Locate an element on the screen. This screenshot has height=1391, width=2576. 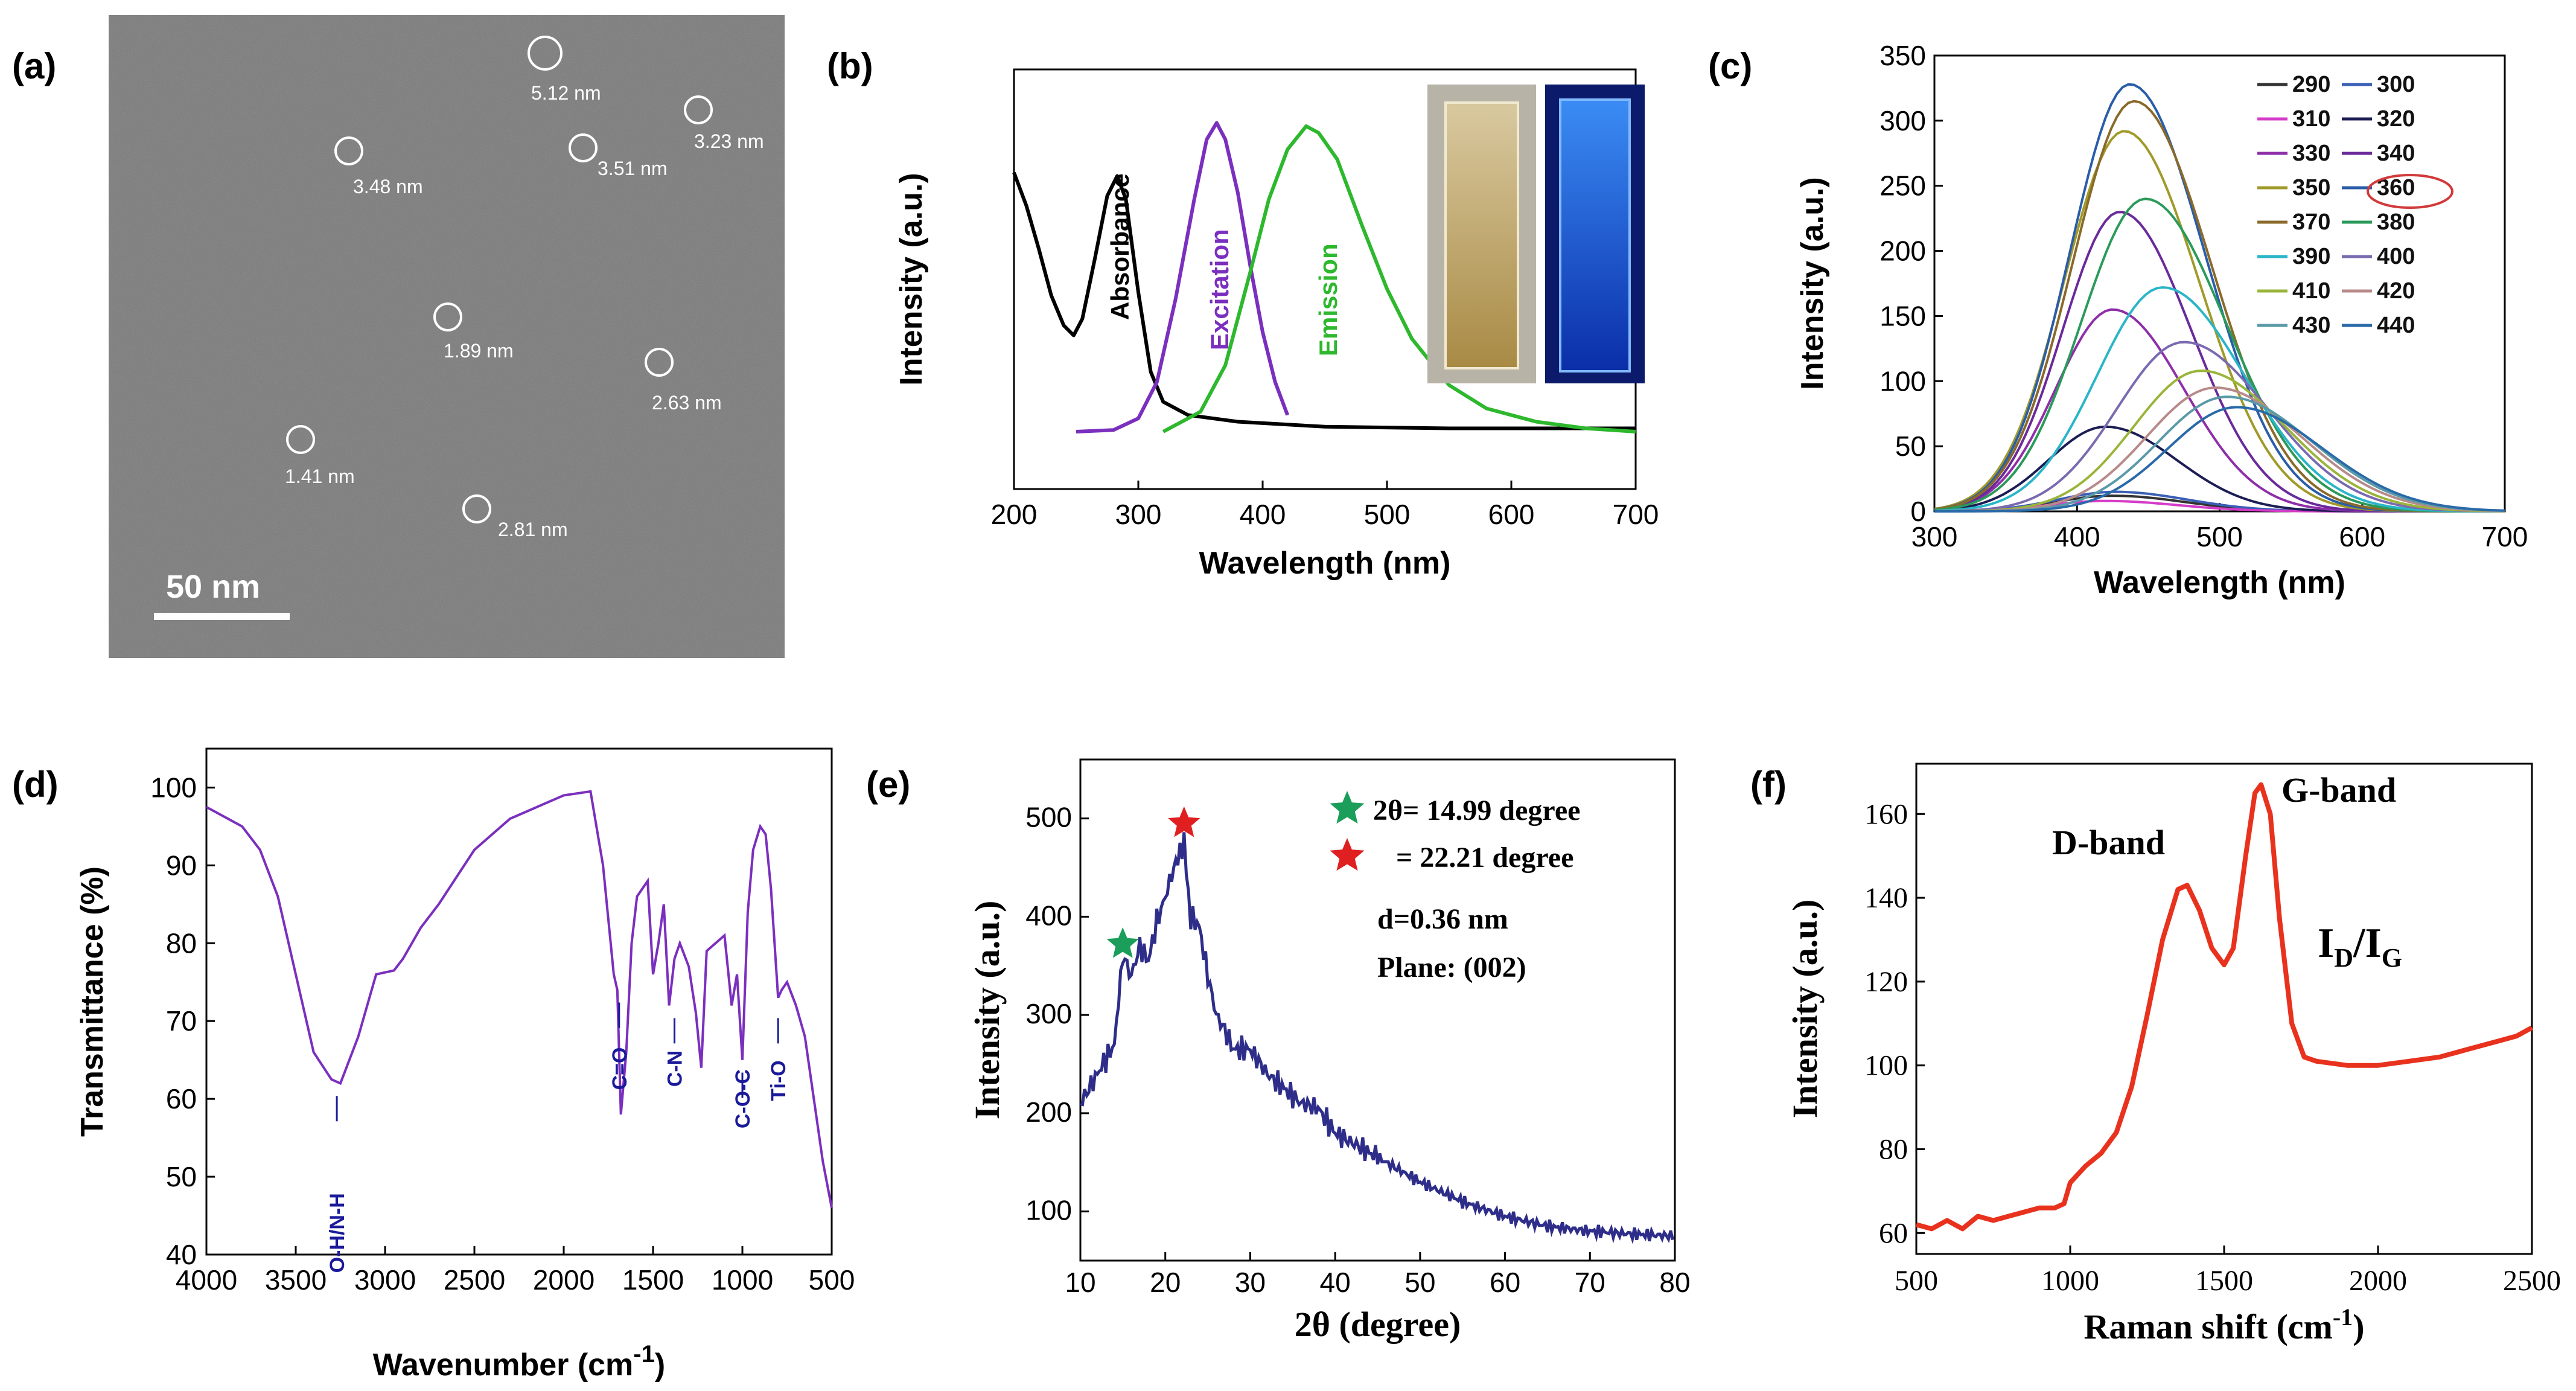
x-tick-label: 3000 is located at coordinates (385, 1280).